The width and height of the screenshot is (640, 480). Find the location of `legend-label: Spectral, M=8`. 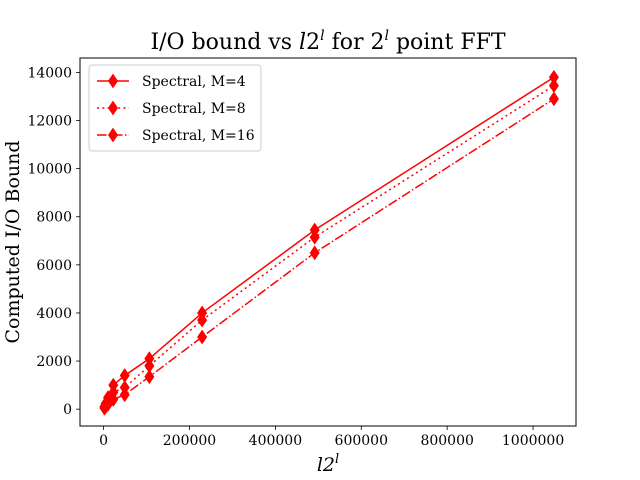

legend-label: Spectral, M=8 is located at coordinates (194, 109).